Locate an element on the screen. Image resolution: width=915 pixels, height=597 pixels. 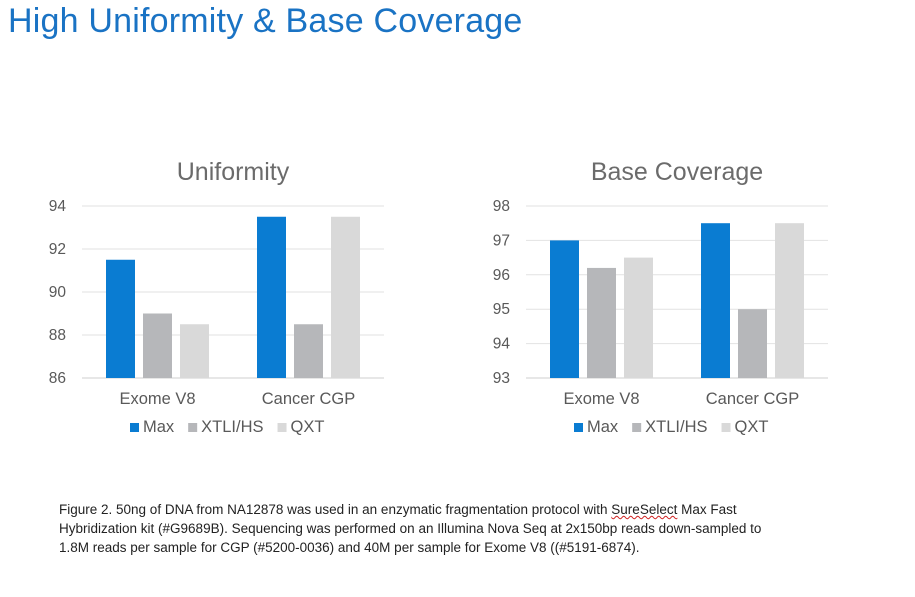
caption-underlined-word: SureSelect is located at coordinates (644, 509).